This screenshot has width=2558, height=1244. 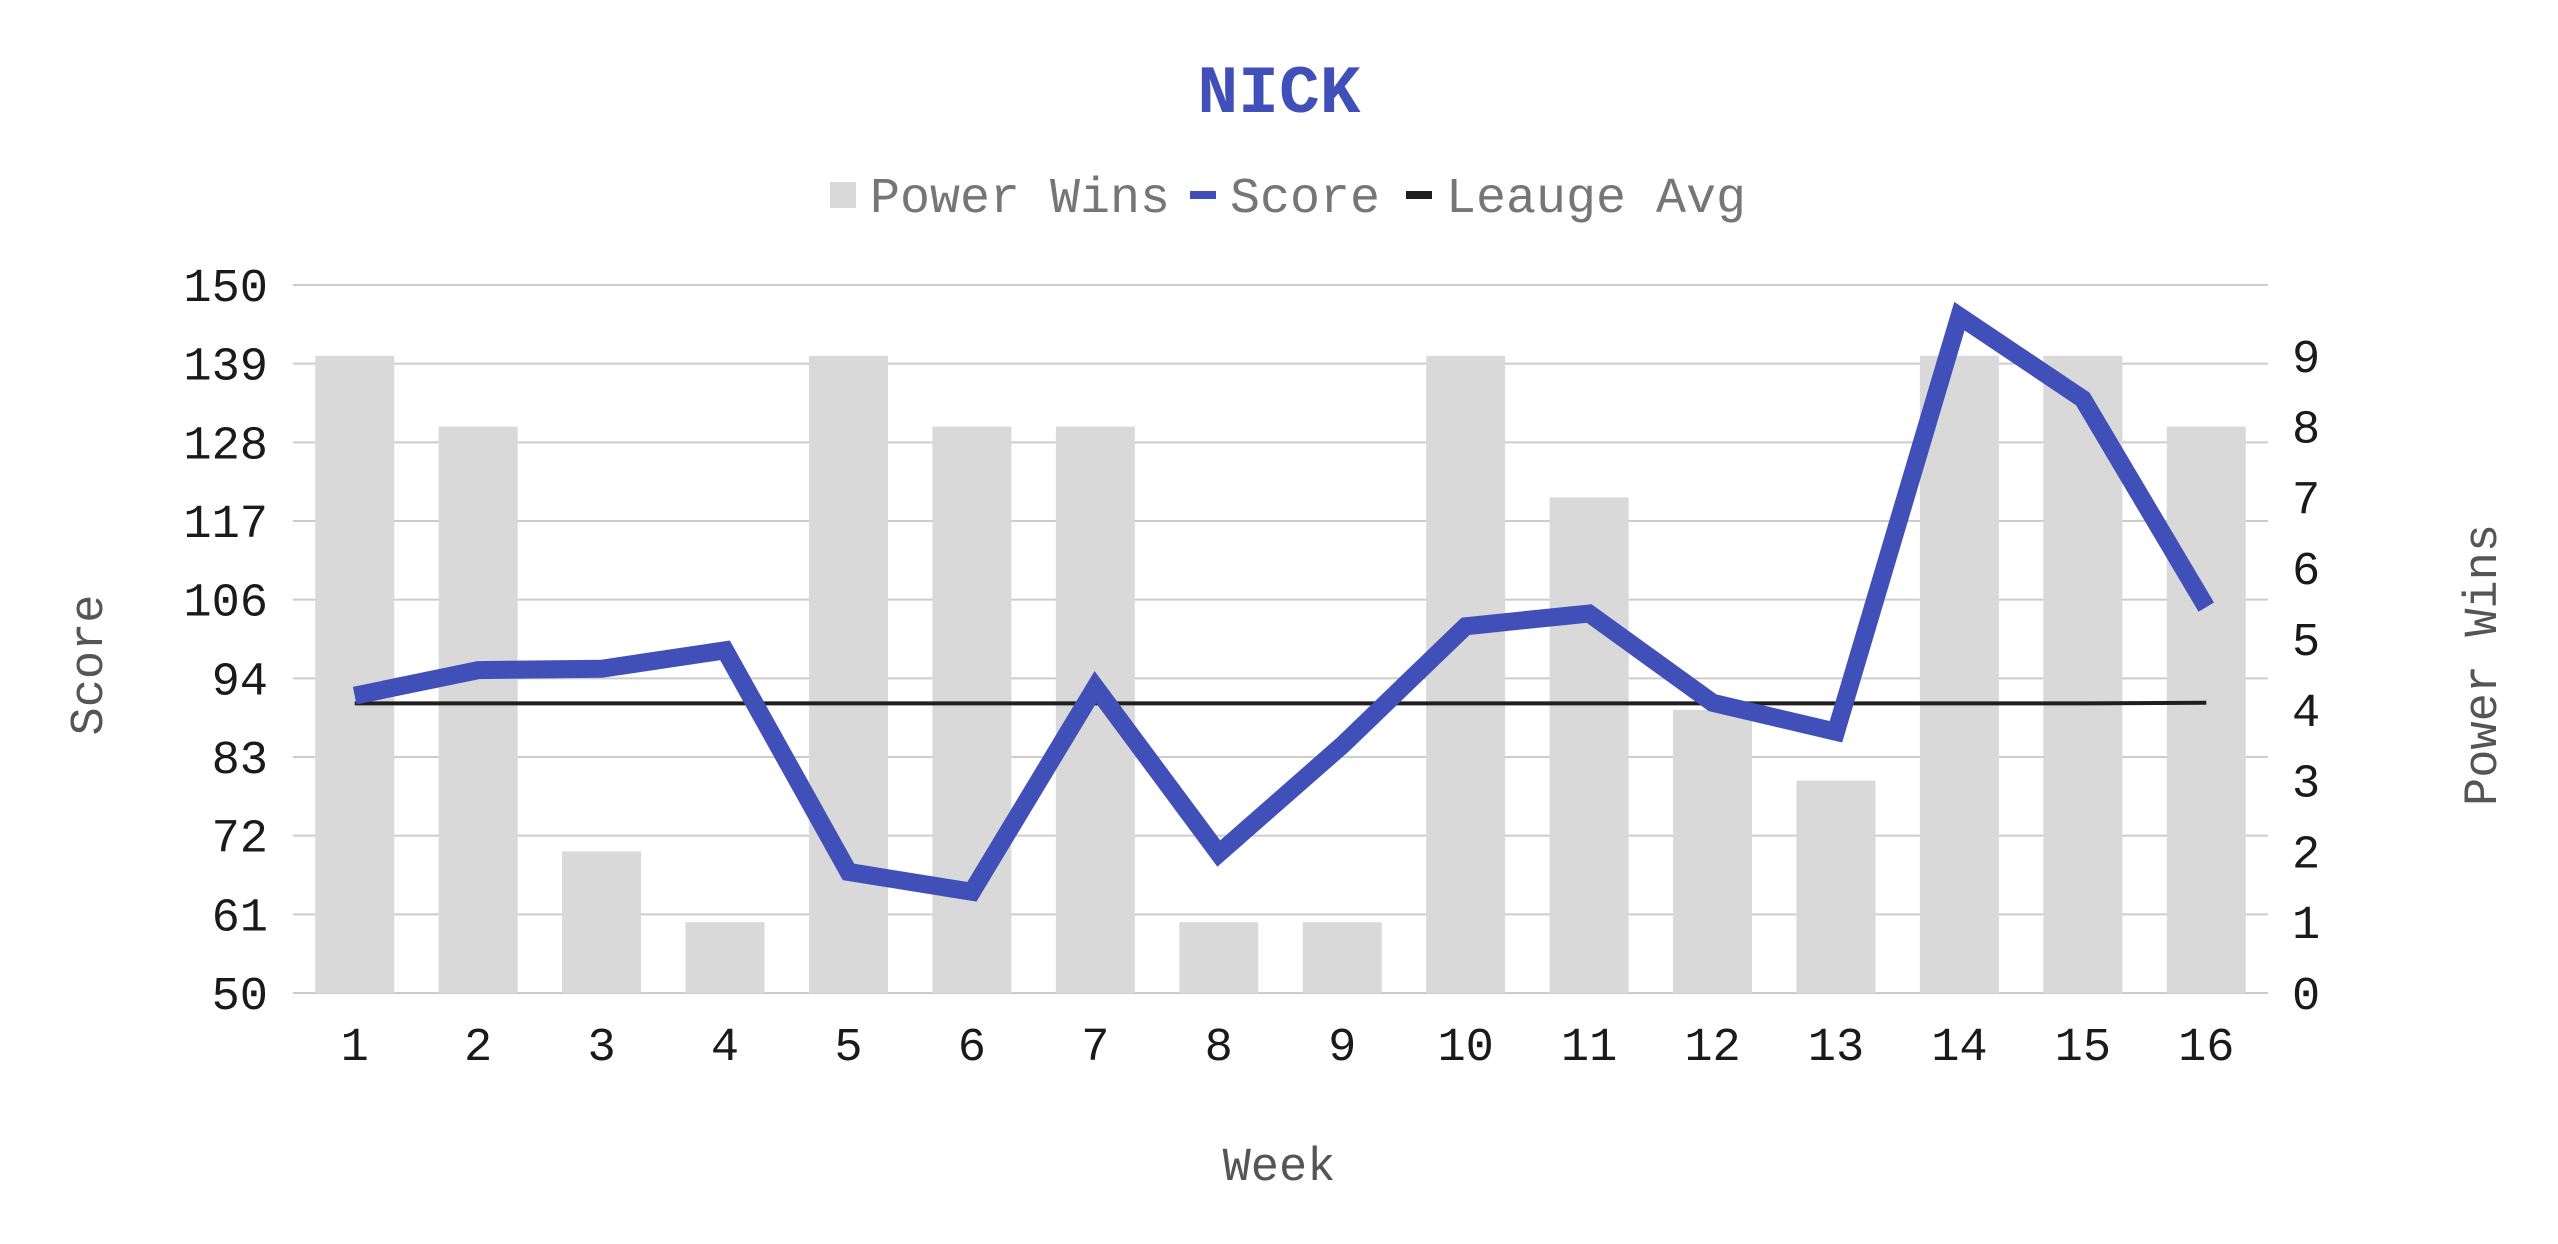 What do you see at coordinates (2306, 360) in the screenshot?
I see `y2-tick-label: 9` at bounding box center [2306, 360].